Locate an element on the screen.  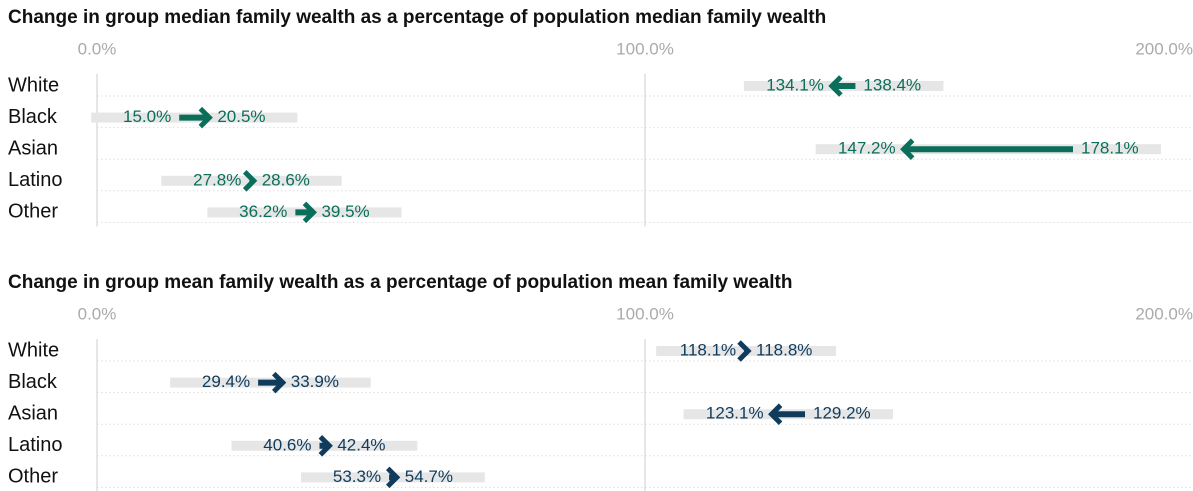
value-label: 118.1% is located at coordinates (708, 349).